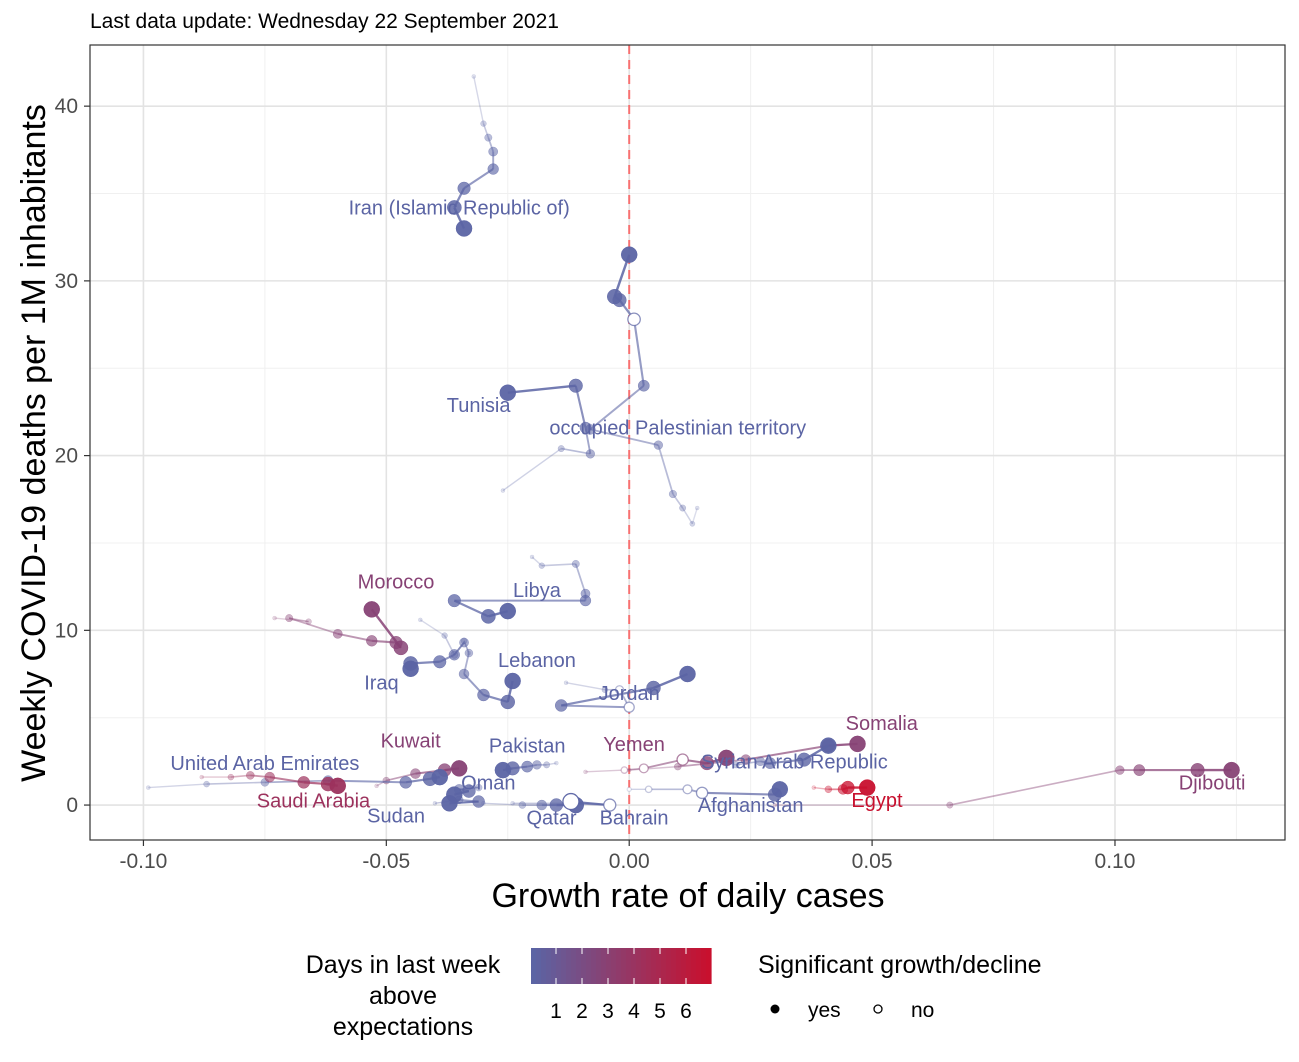  Describe the element at coordinates (519, 589) in the screenshot. I see `series-libya` at that location.